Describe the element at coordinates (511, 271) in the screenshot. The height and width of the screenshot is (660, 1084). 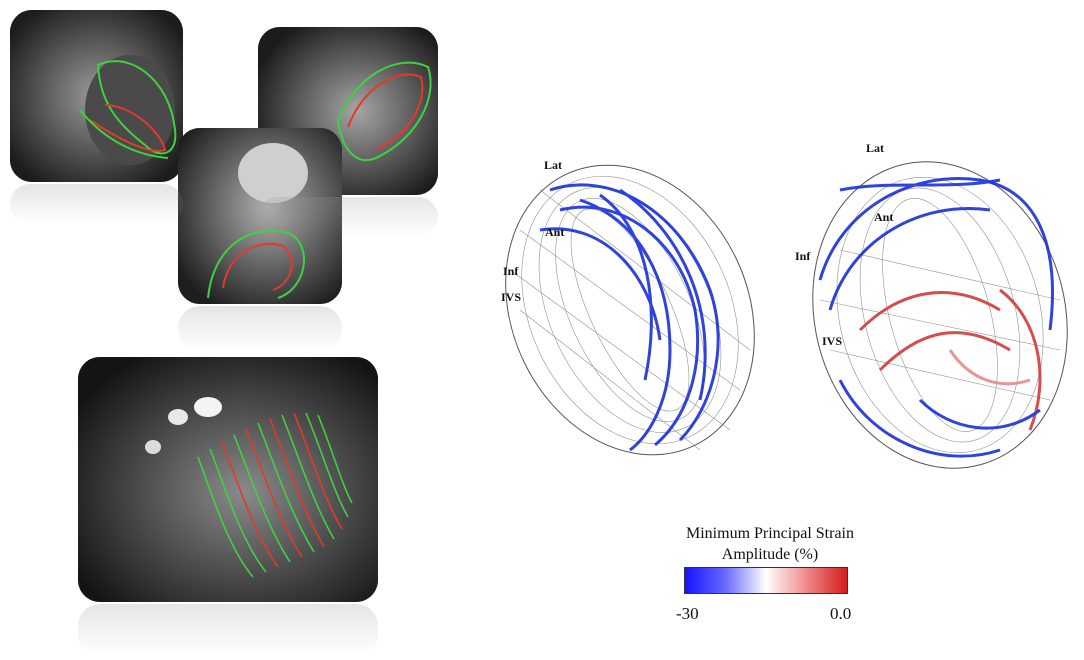
I see `label-inf-left: Inf` at that location.